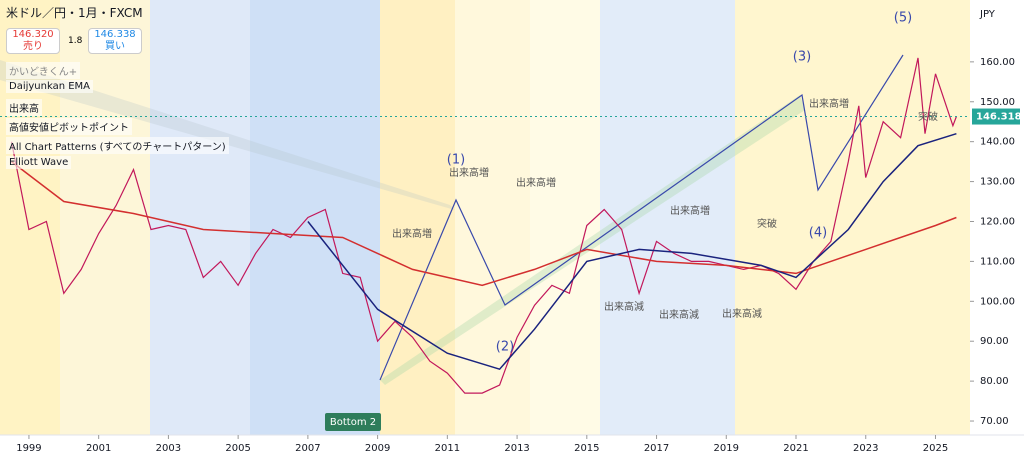  Describe the element at coordinates (39, 162) in the screenshot. I see `indicator: Elliott Wave` at that location.